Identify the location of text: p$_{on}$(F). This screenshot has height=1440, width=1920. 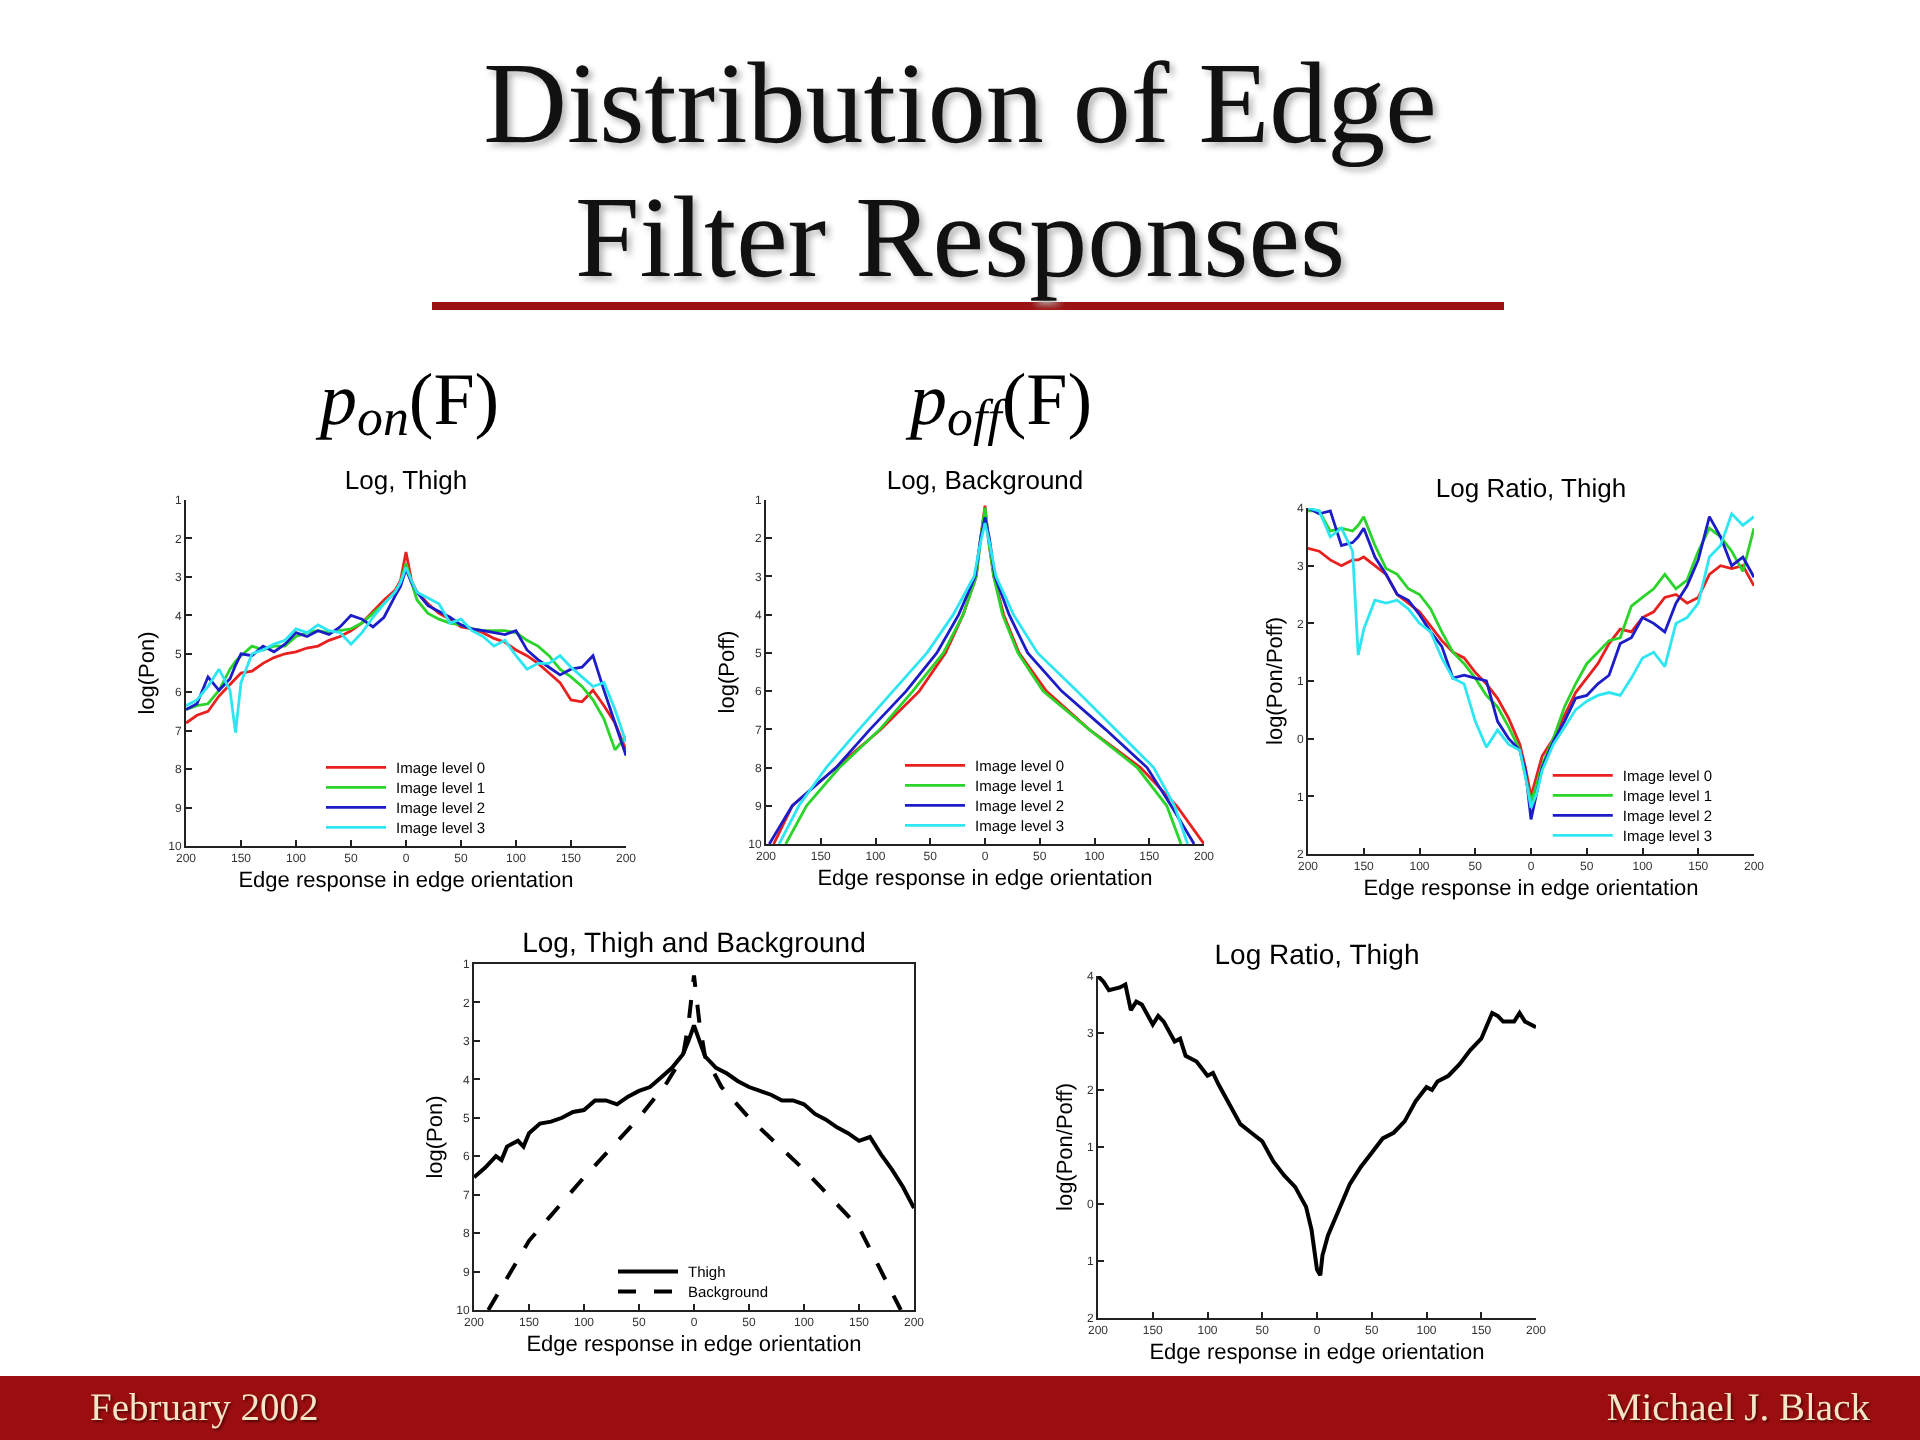
(410, 404).